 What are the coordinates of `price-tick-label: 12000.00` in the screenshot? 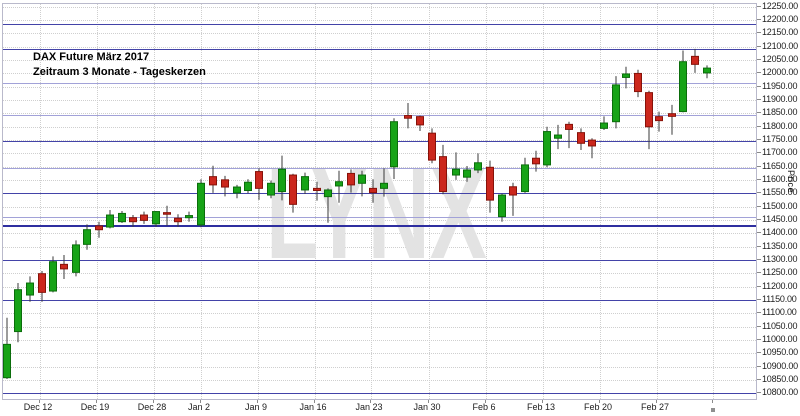 It's located at (780, 72).